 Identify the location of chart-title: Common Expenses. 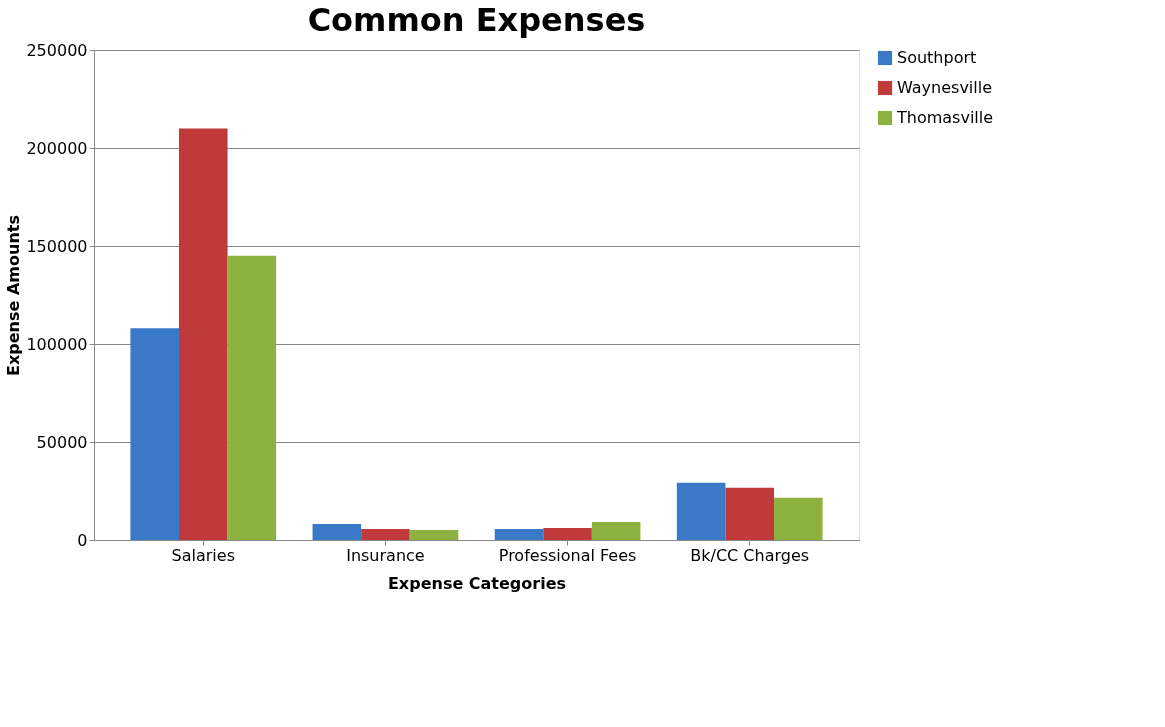
(476, 20).